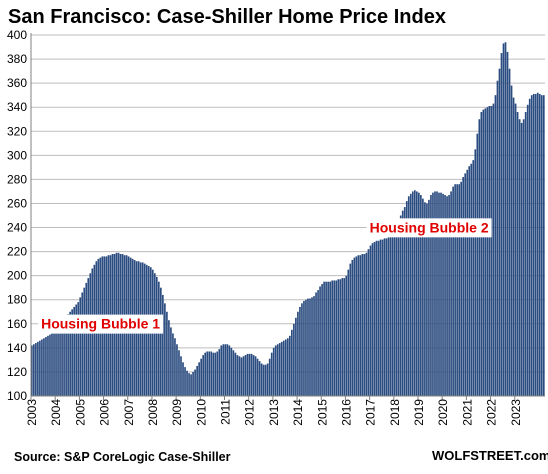 This screenshot has height=474, width=548. I want to click on x-tick-label-2012: 2012, so click(250, 412).